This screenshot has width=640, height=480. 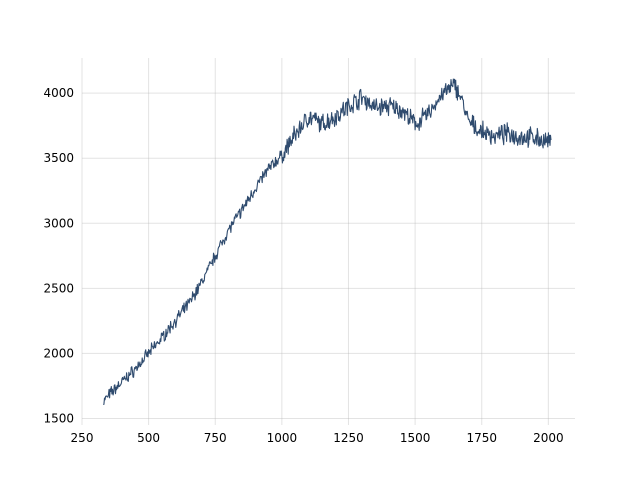 What do you see at coordinates (348, 438) in the screenshot?
I see `x-tick-label: 1250` at bounding box center [348, 438].